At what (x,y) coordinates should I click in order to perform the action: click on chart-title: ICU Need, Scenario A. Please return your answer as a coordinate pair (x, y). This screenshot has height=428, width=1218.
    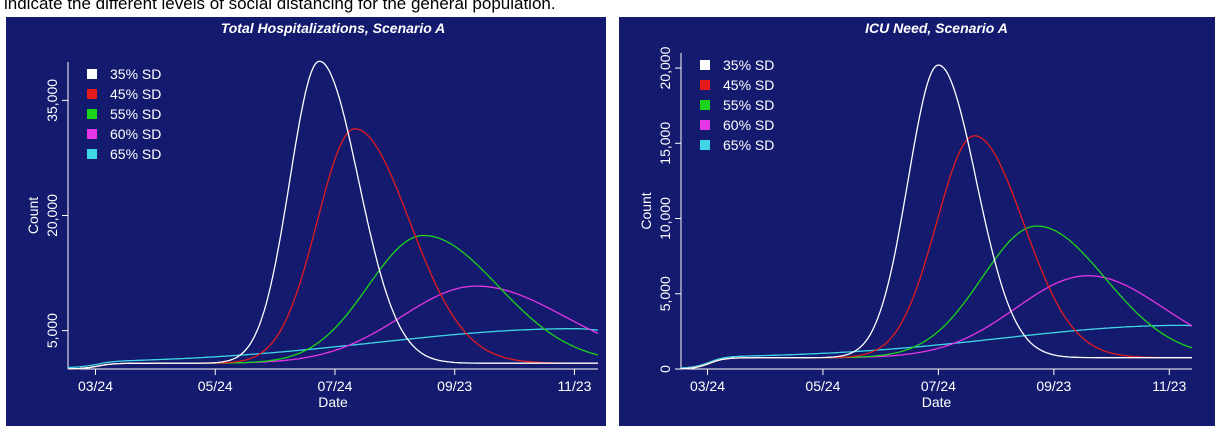
    Looking at the image, I should click on (936, 28).